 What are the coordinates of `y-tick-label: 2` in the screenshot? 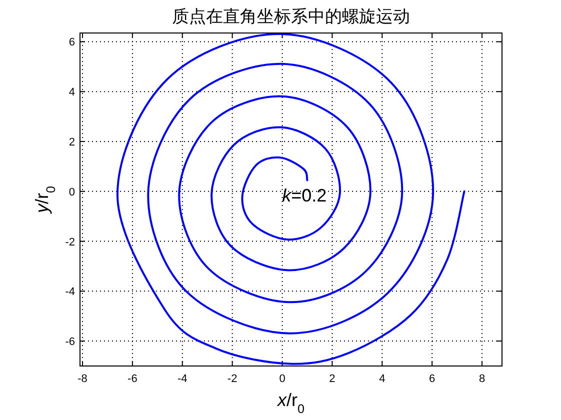 It's located at (71, 142).